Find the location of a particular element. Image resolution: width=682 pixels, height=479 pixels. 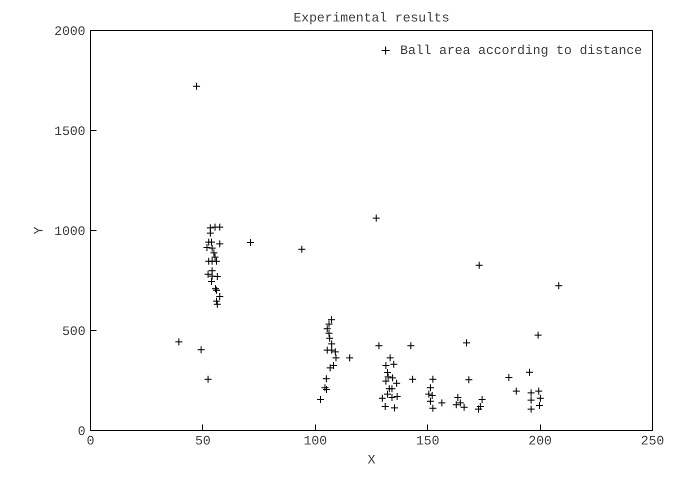

x-tick-label: 150 is located at coordinates (428, 441).